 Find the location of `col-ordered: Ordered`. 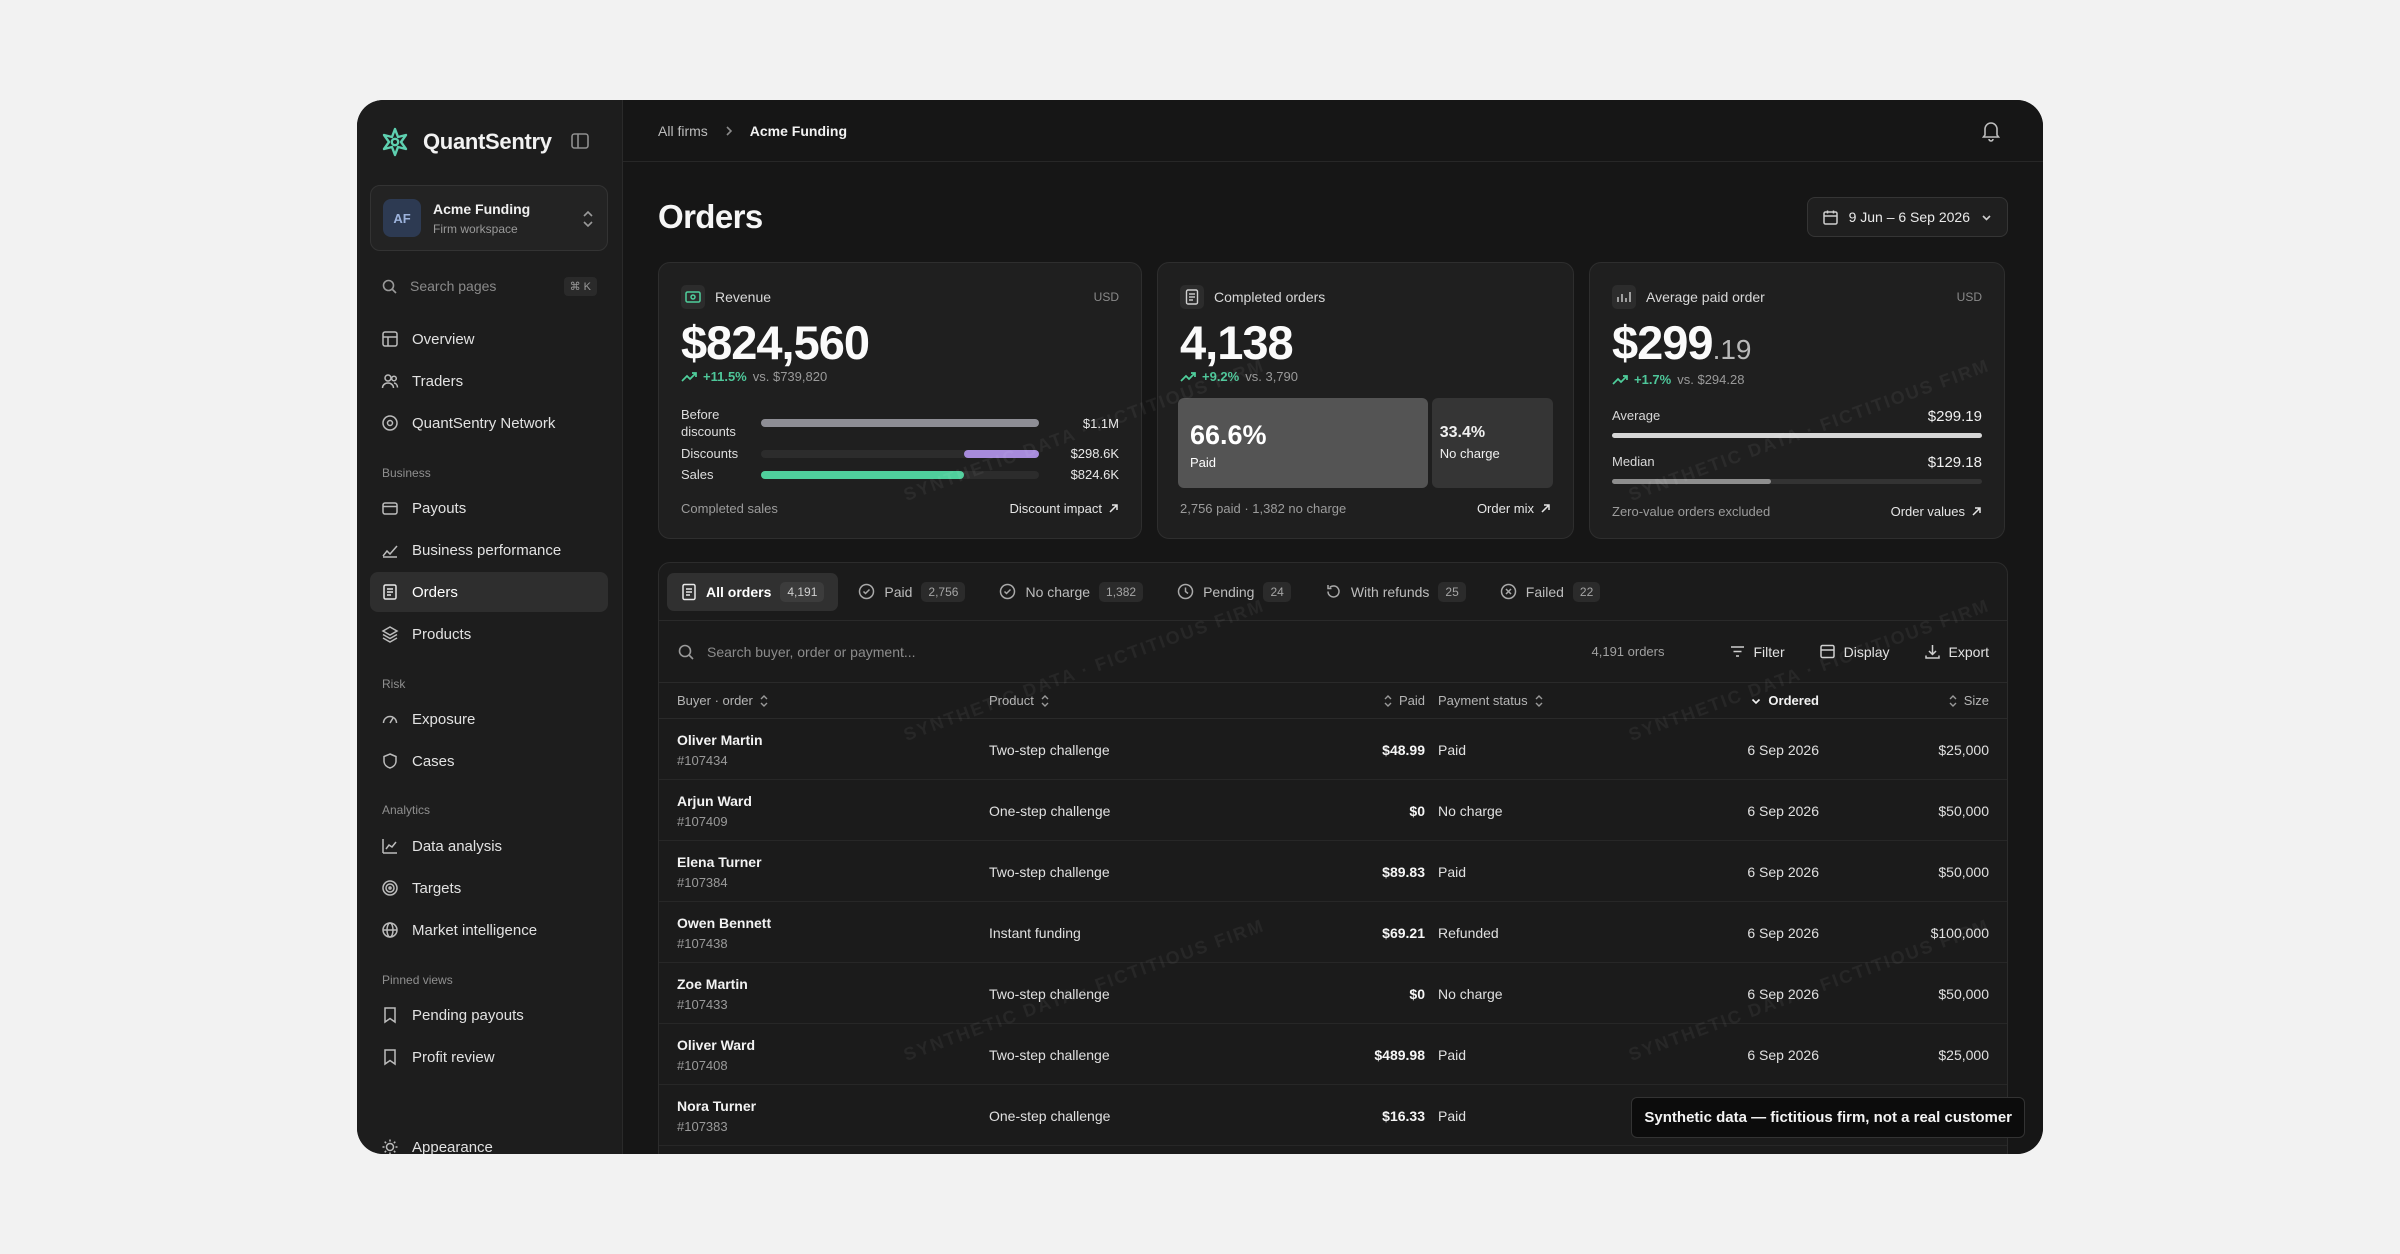

col-ordered: Ordered is located at coordinates (1784, 700).